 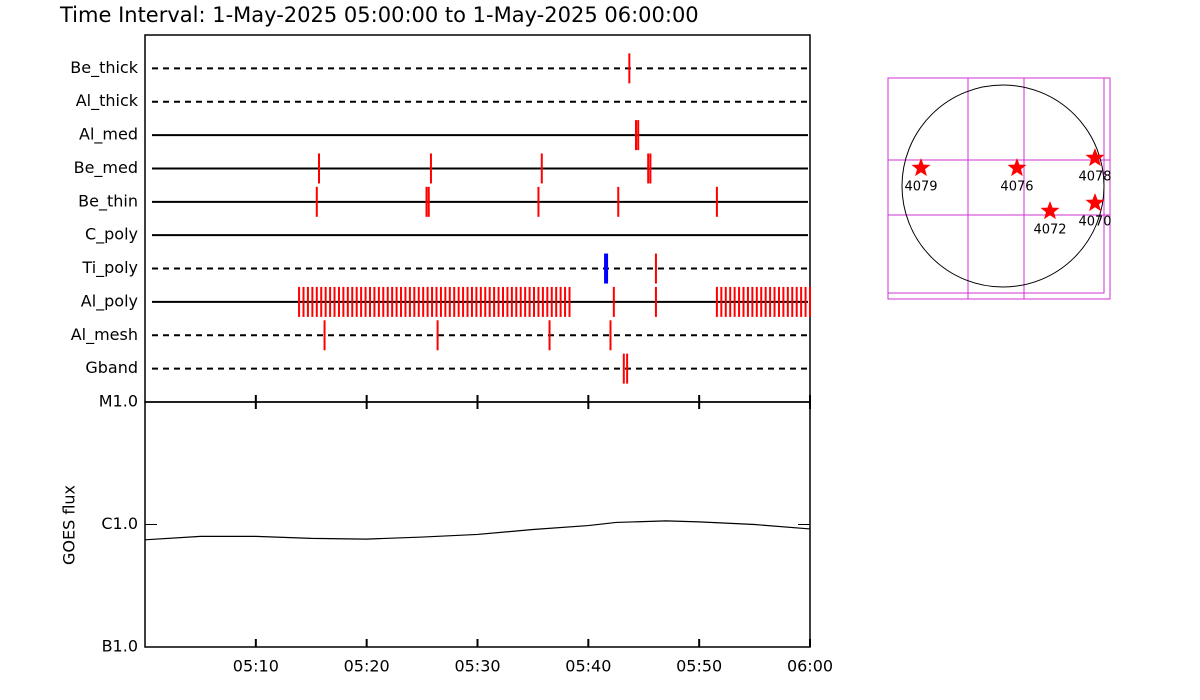 I want to click on row-label: Al_mesh, so click(x=104, y=335).